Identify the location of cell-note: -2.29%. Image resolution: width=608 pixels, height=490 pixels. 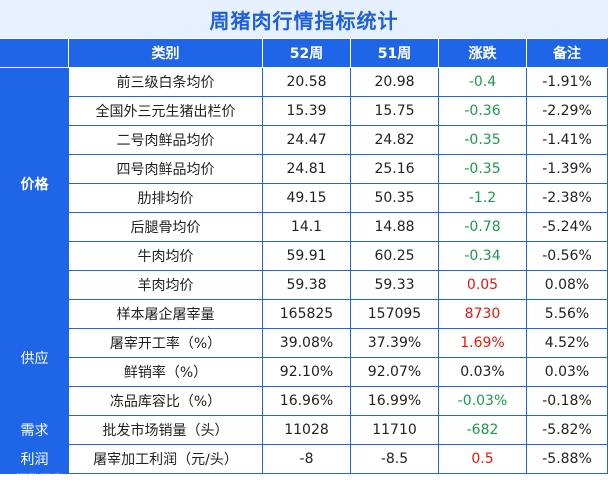
(567, 111).